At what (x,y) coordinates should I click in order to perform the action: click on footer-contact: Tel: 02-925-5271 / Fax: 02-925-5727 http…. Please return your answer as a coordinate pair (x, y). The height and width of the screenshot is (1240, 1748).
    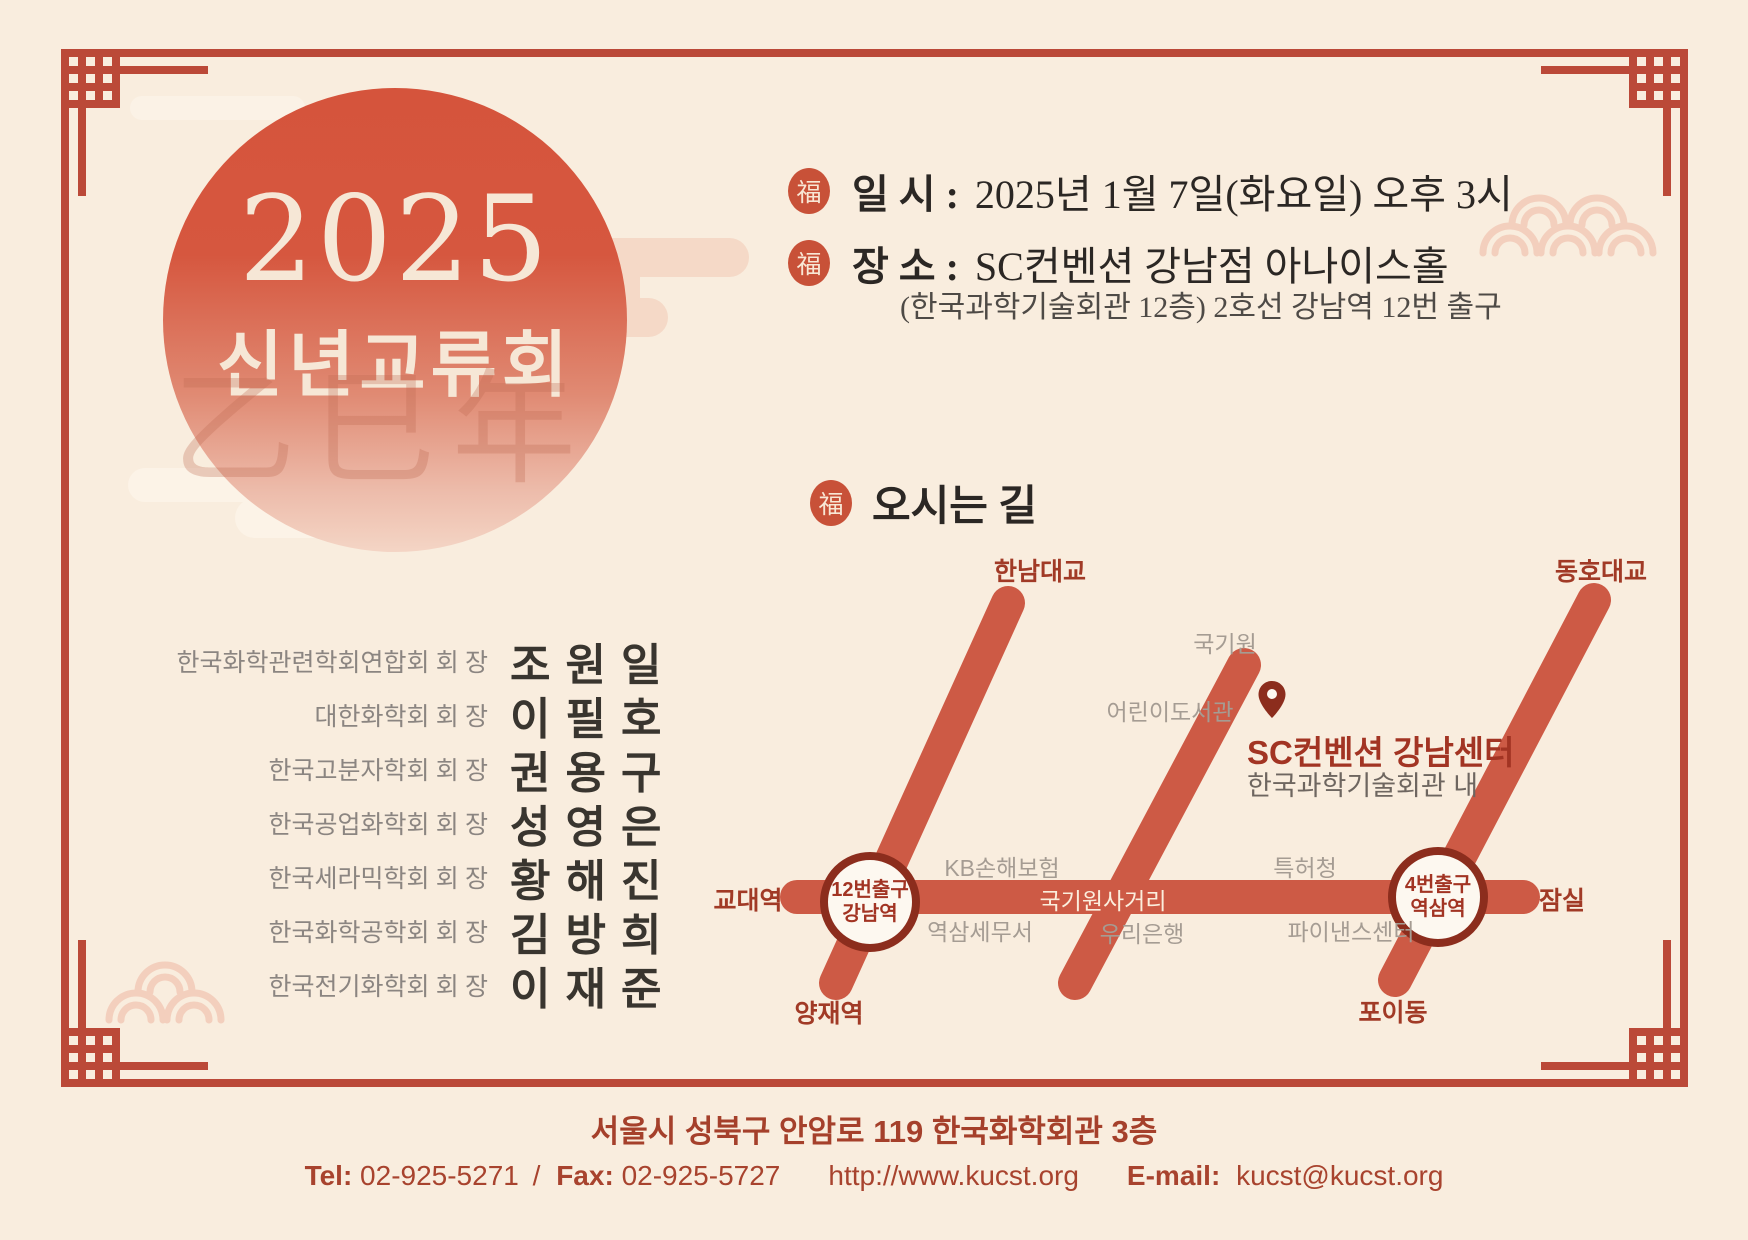
    Looking at the image, I should click on (874, 1176).